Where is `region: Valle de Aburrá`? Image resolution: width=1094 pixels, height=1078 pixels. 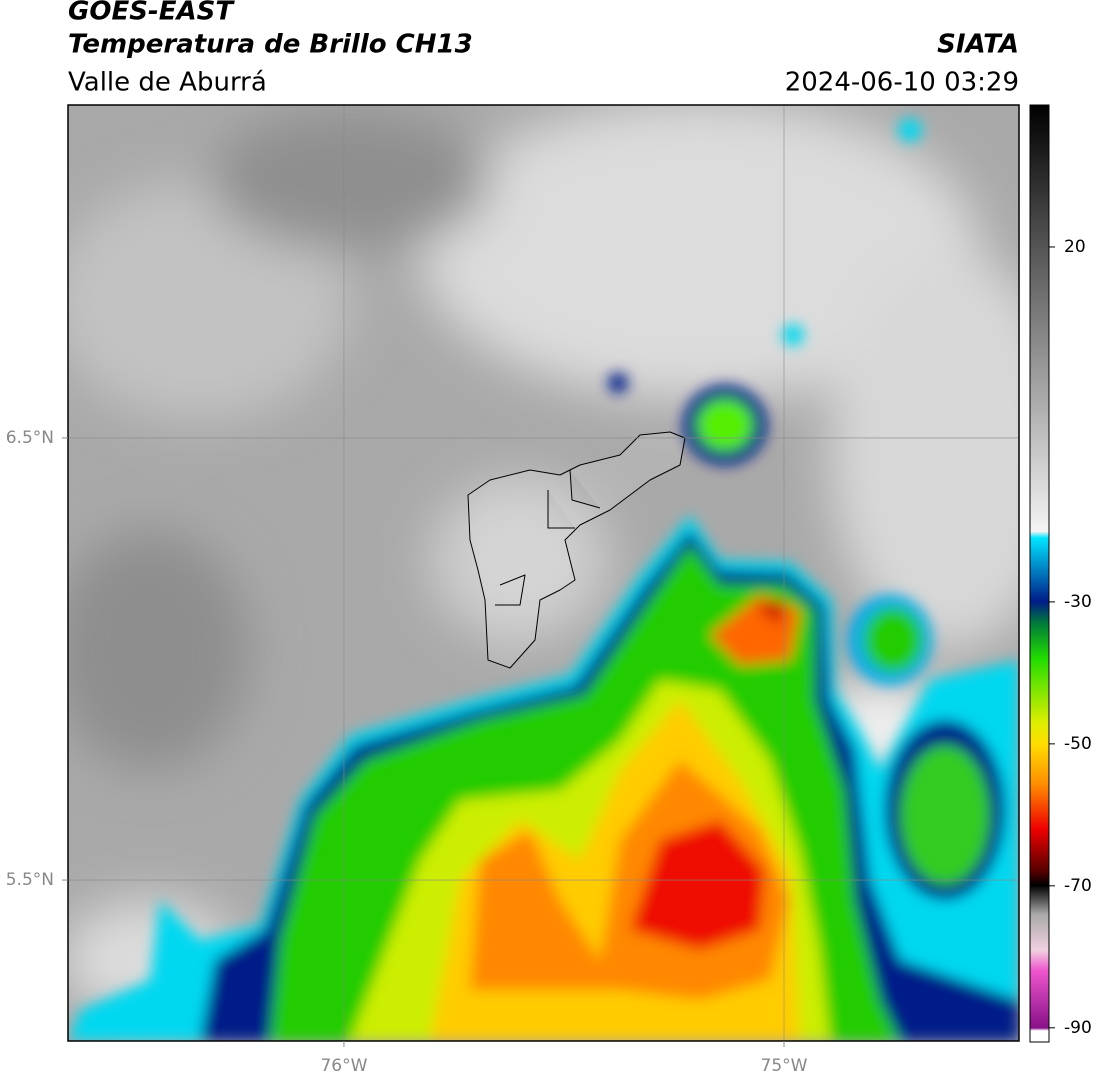 region: Valle de Aburrá is located at coordinates (167, 83).